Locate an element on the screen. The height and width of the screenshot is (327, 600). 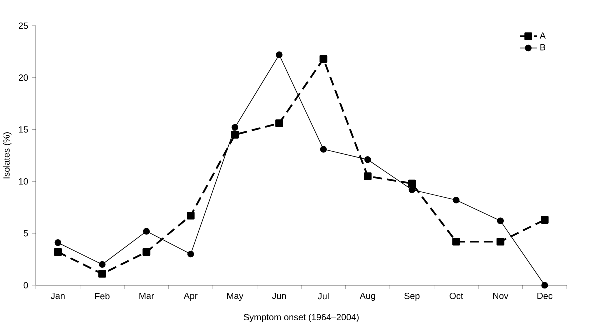
x-tick-label: Aug is located at coordinates (368, 296).